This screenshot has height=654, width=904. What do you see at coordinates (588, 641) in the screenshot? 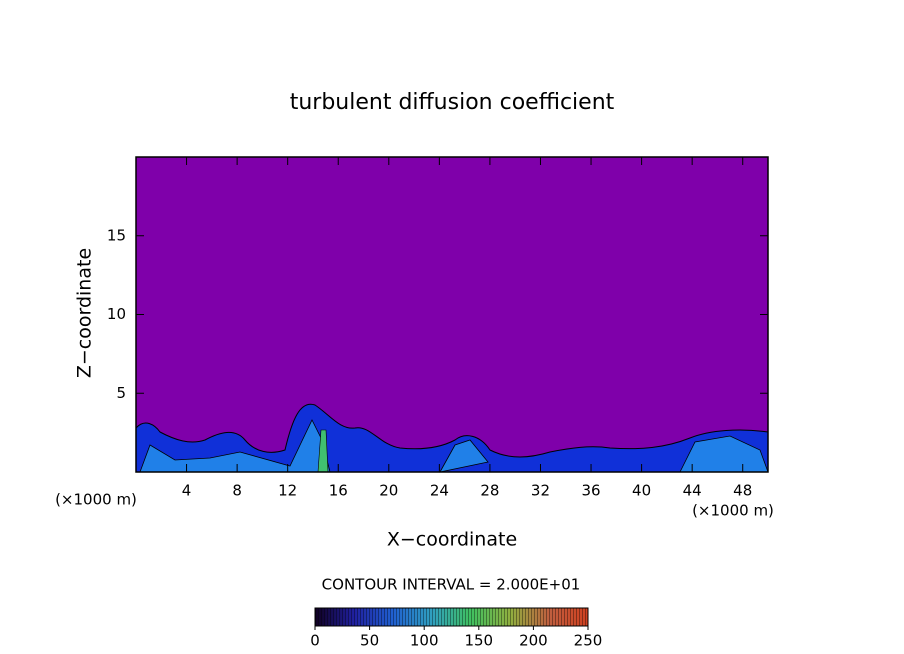
I see `colorbar-tick-label: 250` at bounding box center [588, 641].